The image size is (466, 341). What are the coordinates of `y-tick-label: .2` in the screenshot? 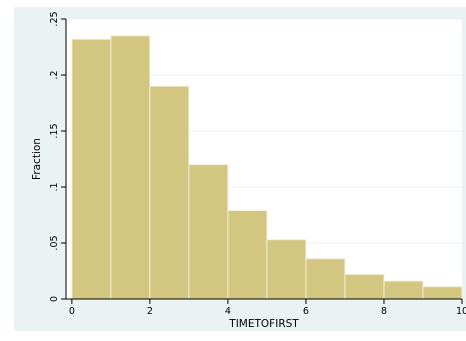 It's located at (54, 74).